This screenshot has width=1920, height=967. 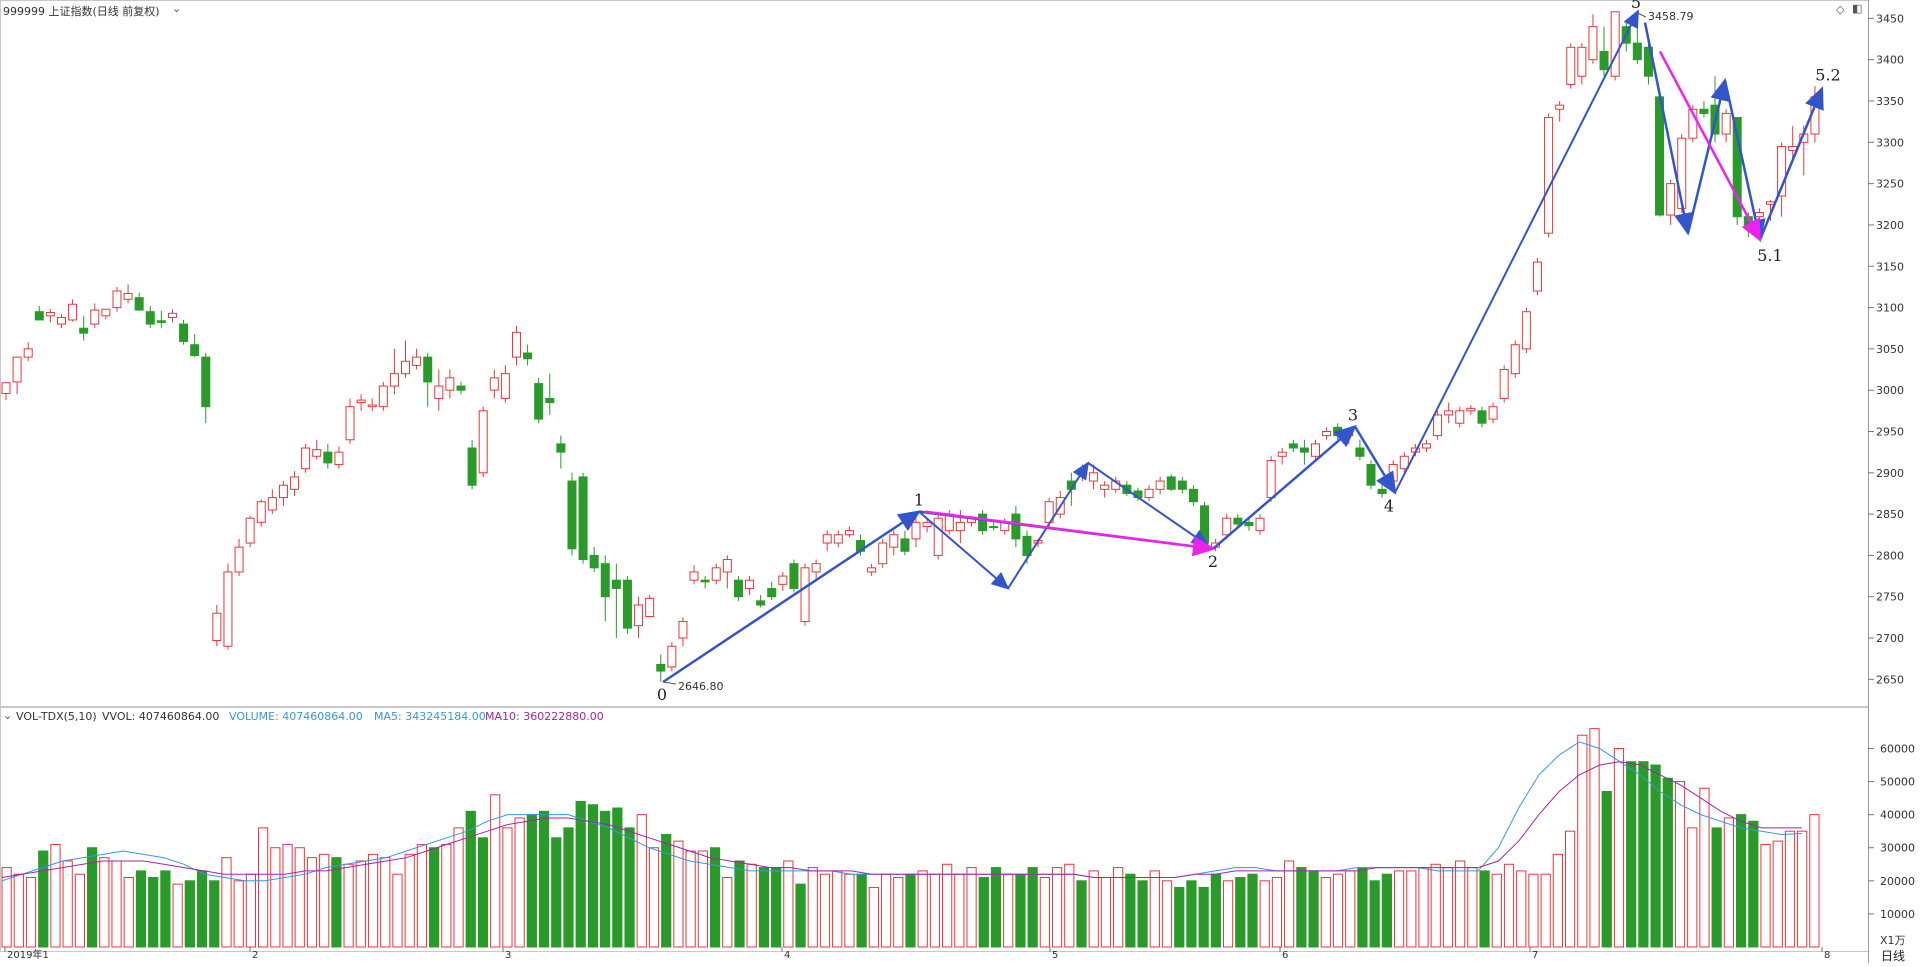 I want to click on low-annotation: 2646.80, so click(x=701, y=686).